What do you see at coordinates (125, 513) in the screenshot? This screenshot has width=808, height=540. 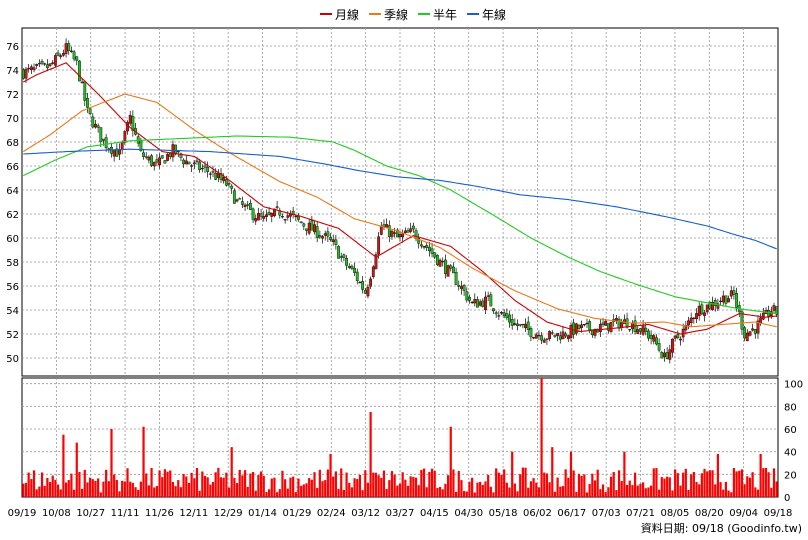 I see `x-tick-label: 11/11` at bounding box center [125, 513].